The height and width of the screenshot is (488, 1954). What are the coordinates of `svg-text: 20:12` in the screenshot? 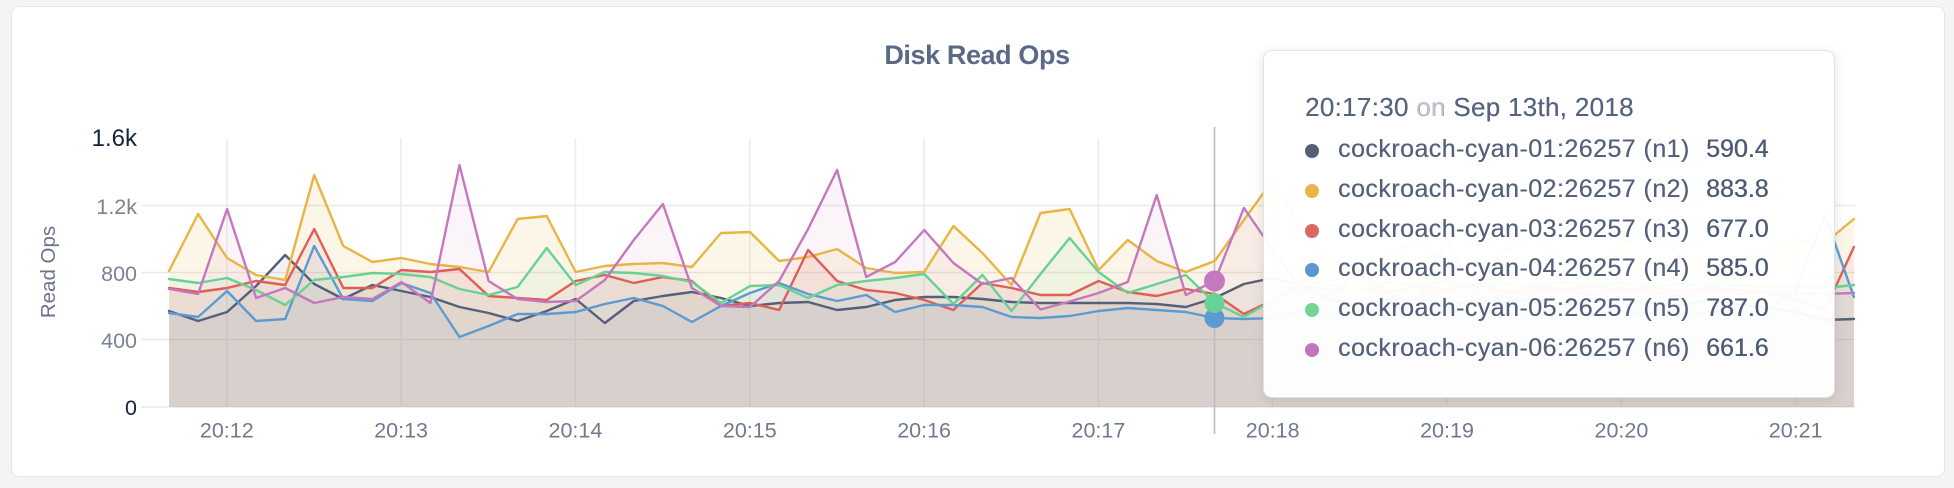 It's located at (227, 431).